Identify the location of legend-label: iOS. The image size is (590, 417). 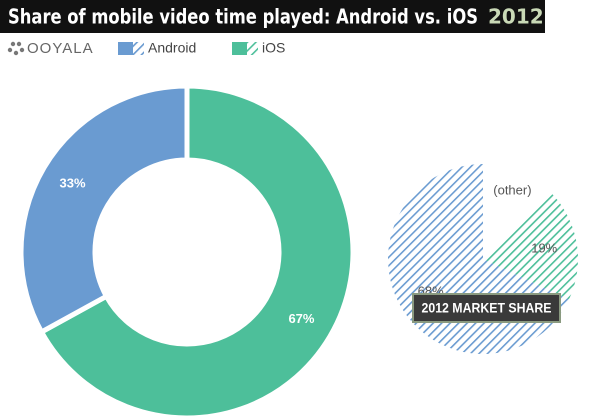
(273, 48).